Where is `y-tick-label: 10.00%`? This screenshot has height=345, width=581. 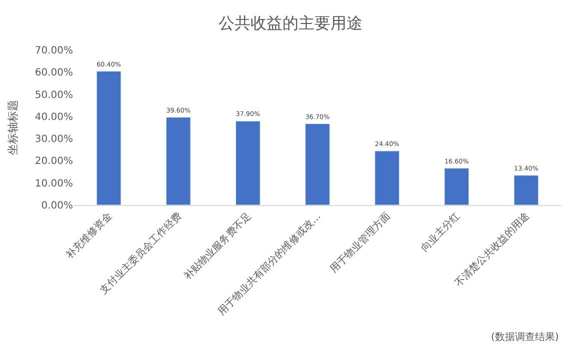 y-tick-label: 10.00% is located at coordinates (53, 184).